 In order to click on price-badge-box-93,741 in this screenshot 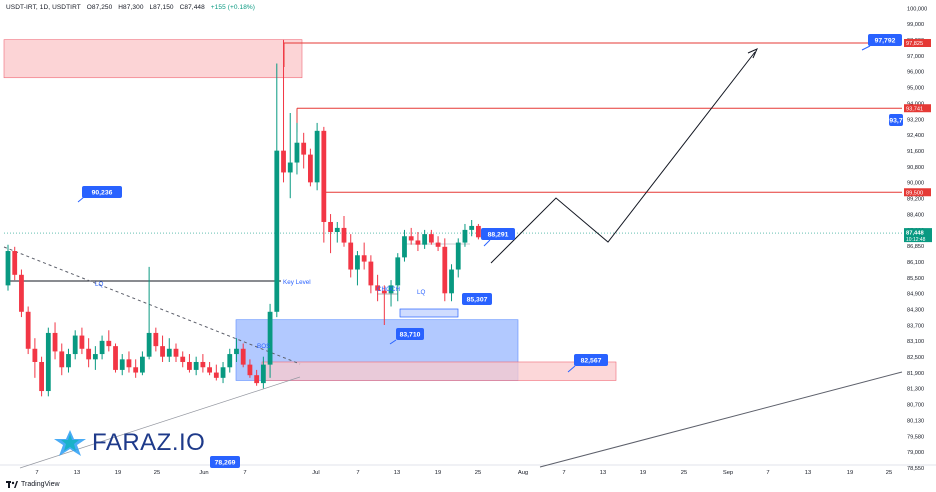, I will do `click(917, 108)`.